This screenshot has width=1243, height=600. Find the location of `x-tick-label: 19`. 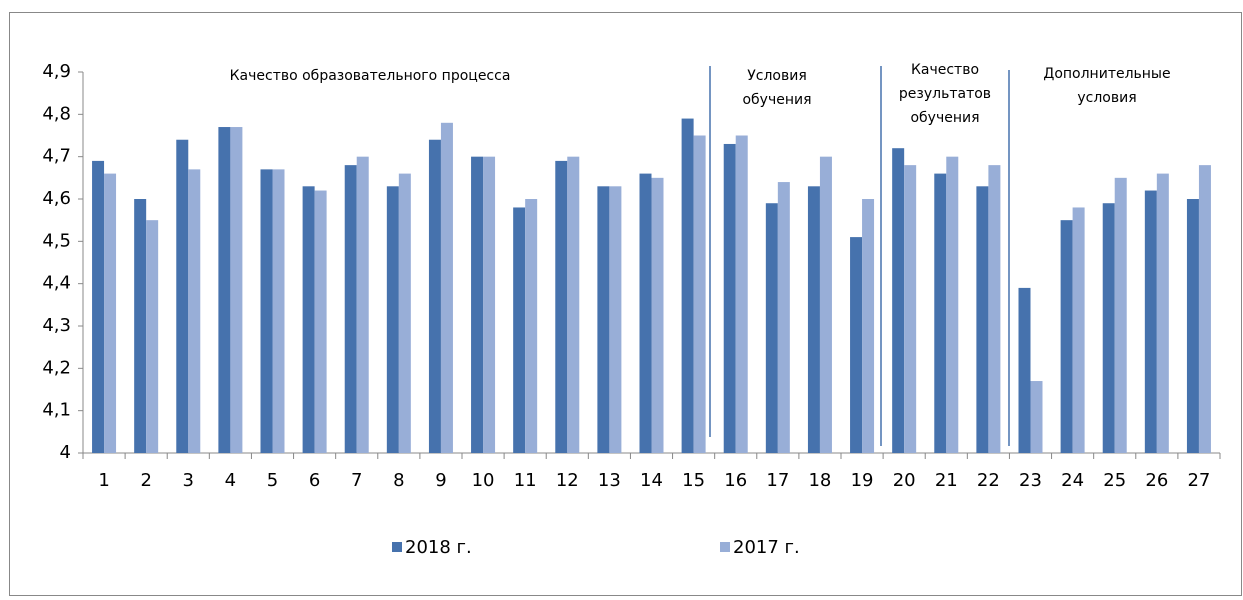

x-tick-label: 19 is located at coordinates (862, 480).